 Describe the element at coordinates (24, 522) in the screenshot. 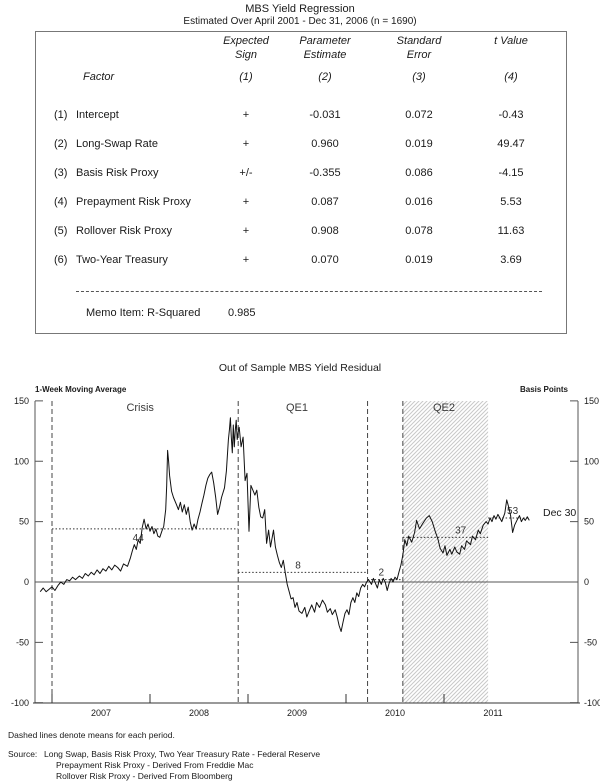

I see `left-y-tick-label: 50` at that location.